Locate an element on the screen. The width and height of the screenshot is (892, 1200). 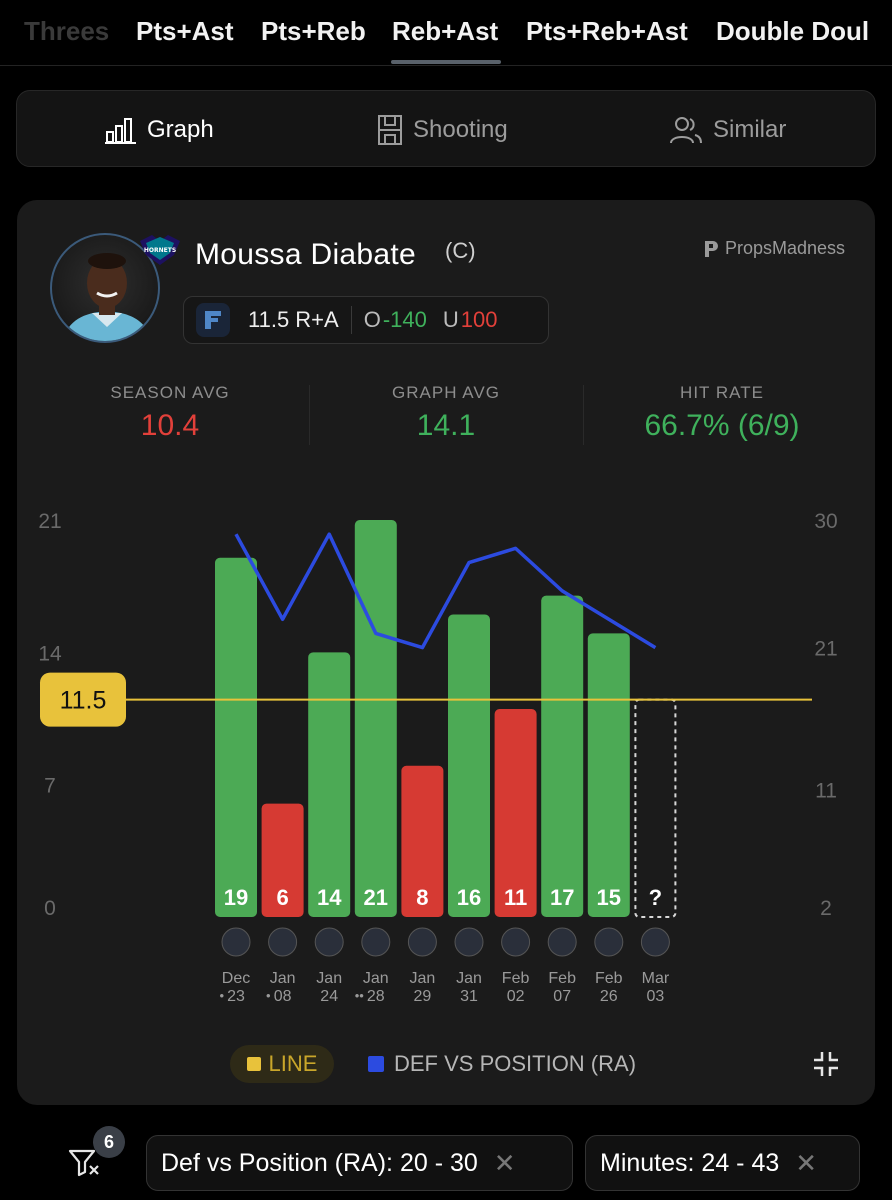
graph-avg-stat: GRAPH AVG 14.1 is located at coordinates (446, 413).